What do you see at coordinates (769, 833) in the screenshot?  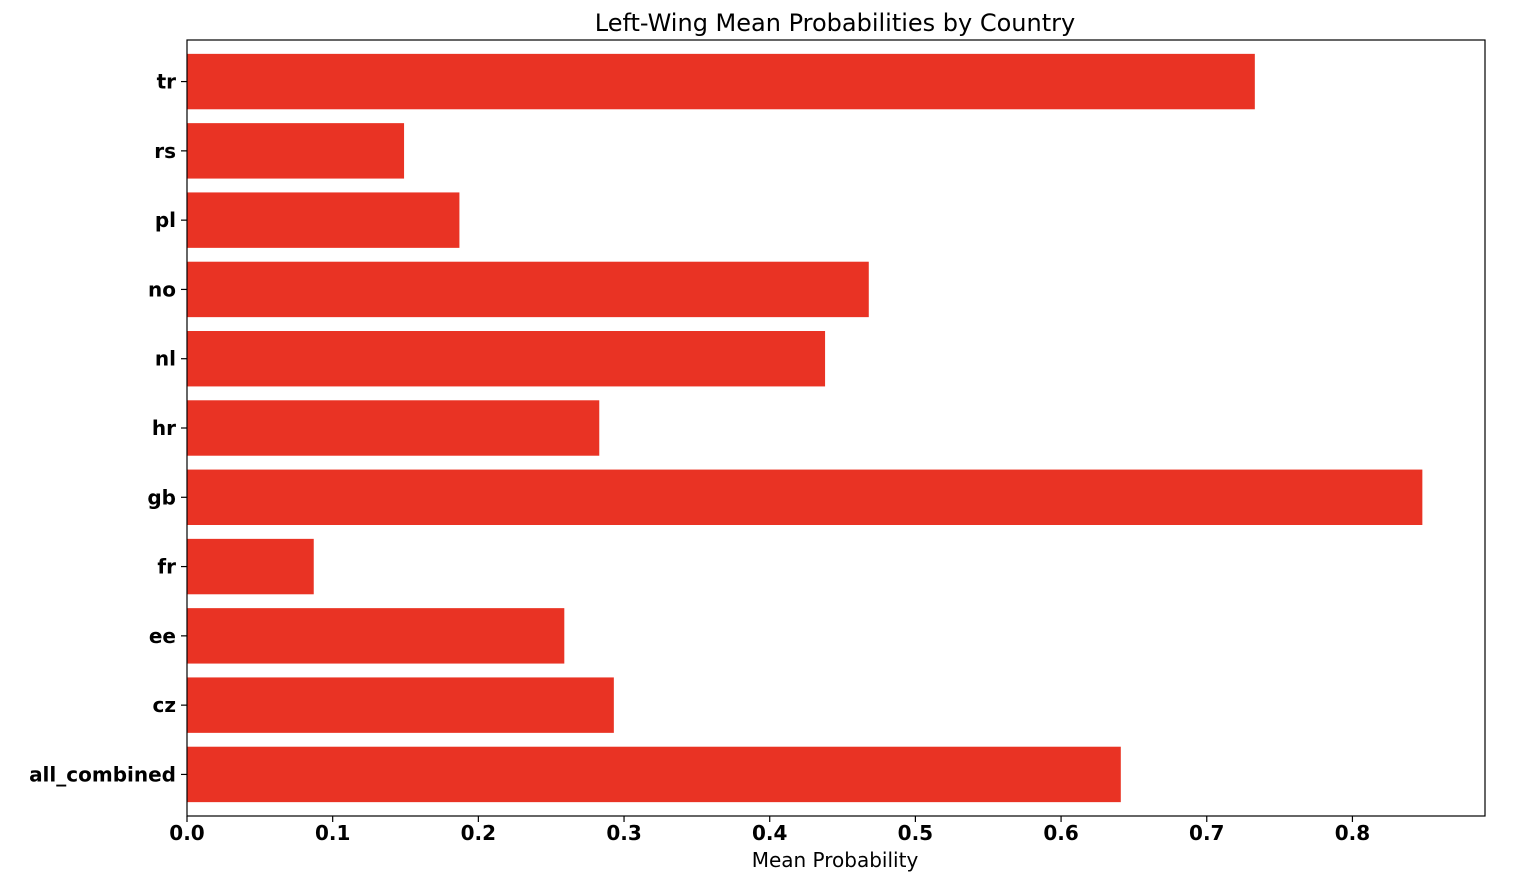 I see `x-tick-label: 0.4` at bounding box center [769, 833].